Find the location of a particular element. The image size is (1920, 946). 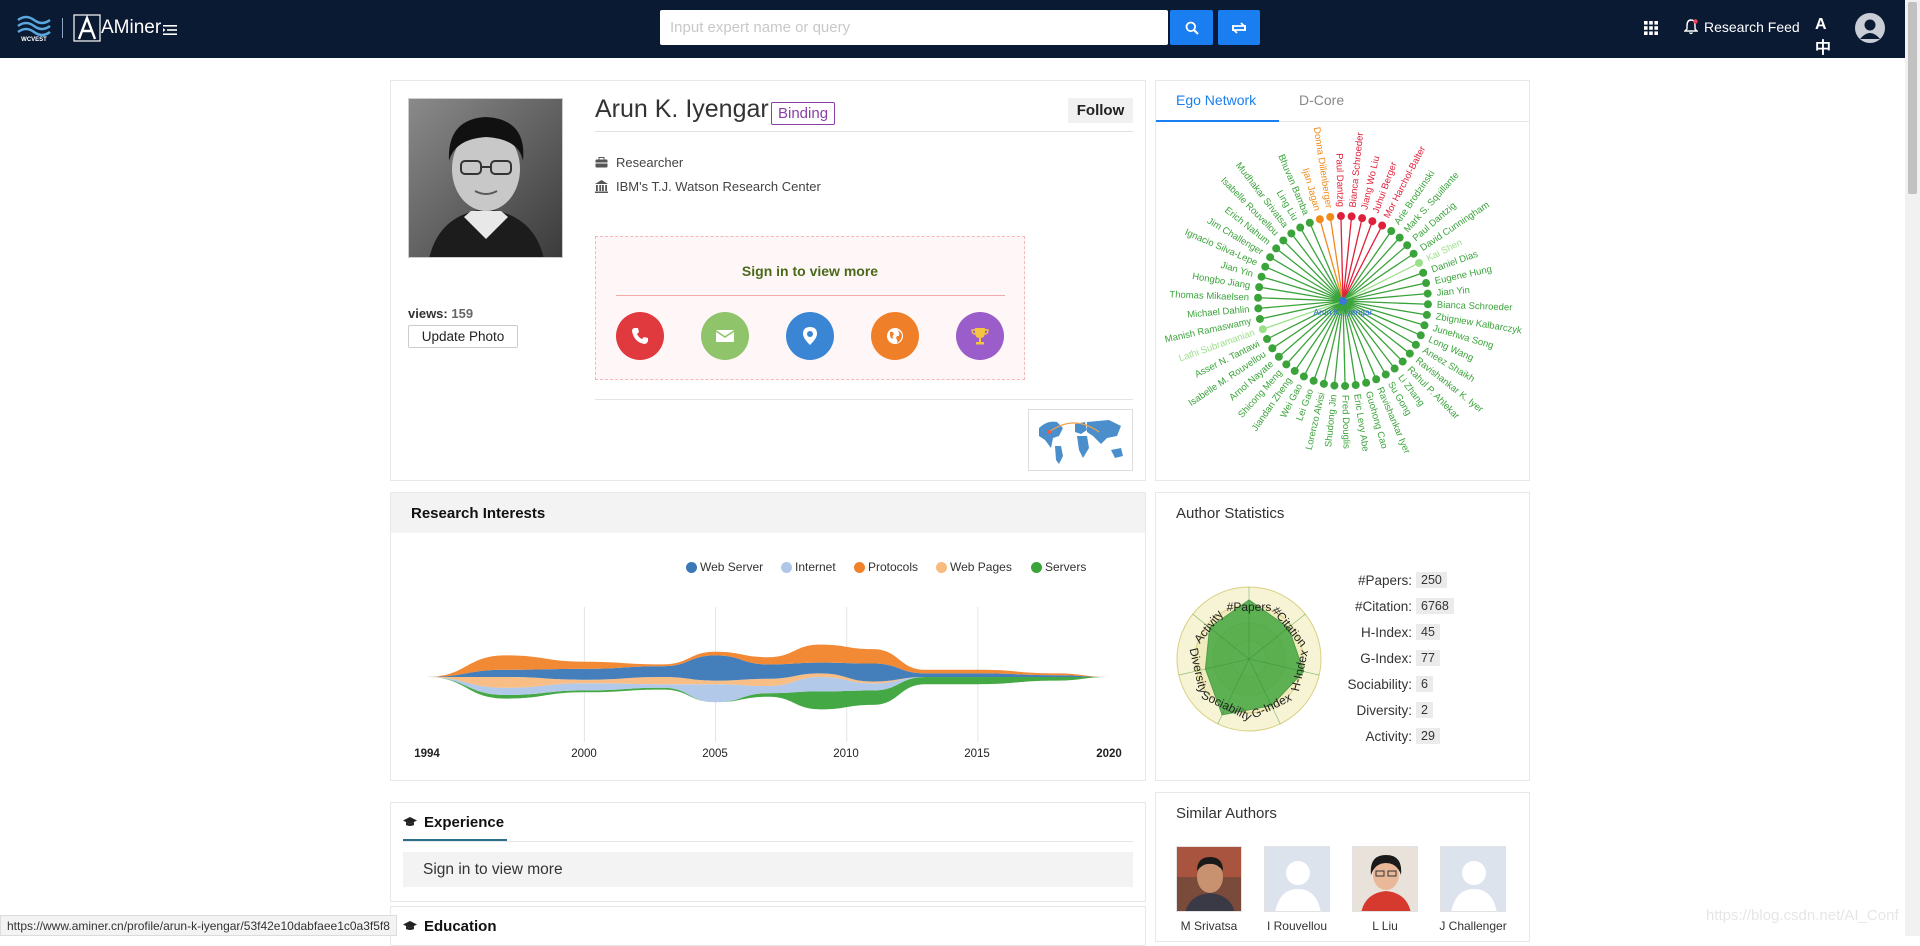

apps-grid-icon is located at coordinates (1651, 28).